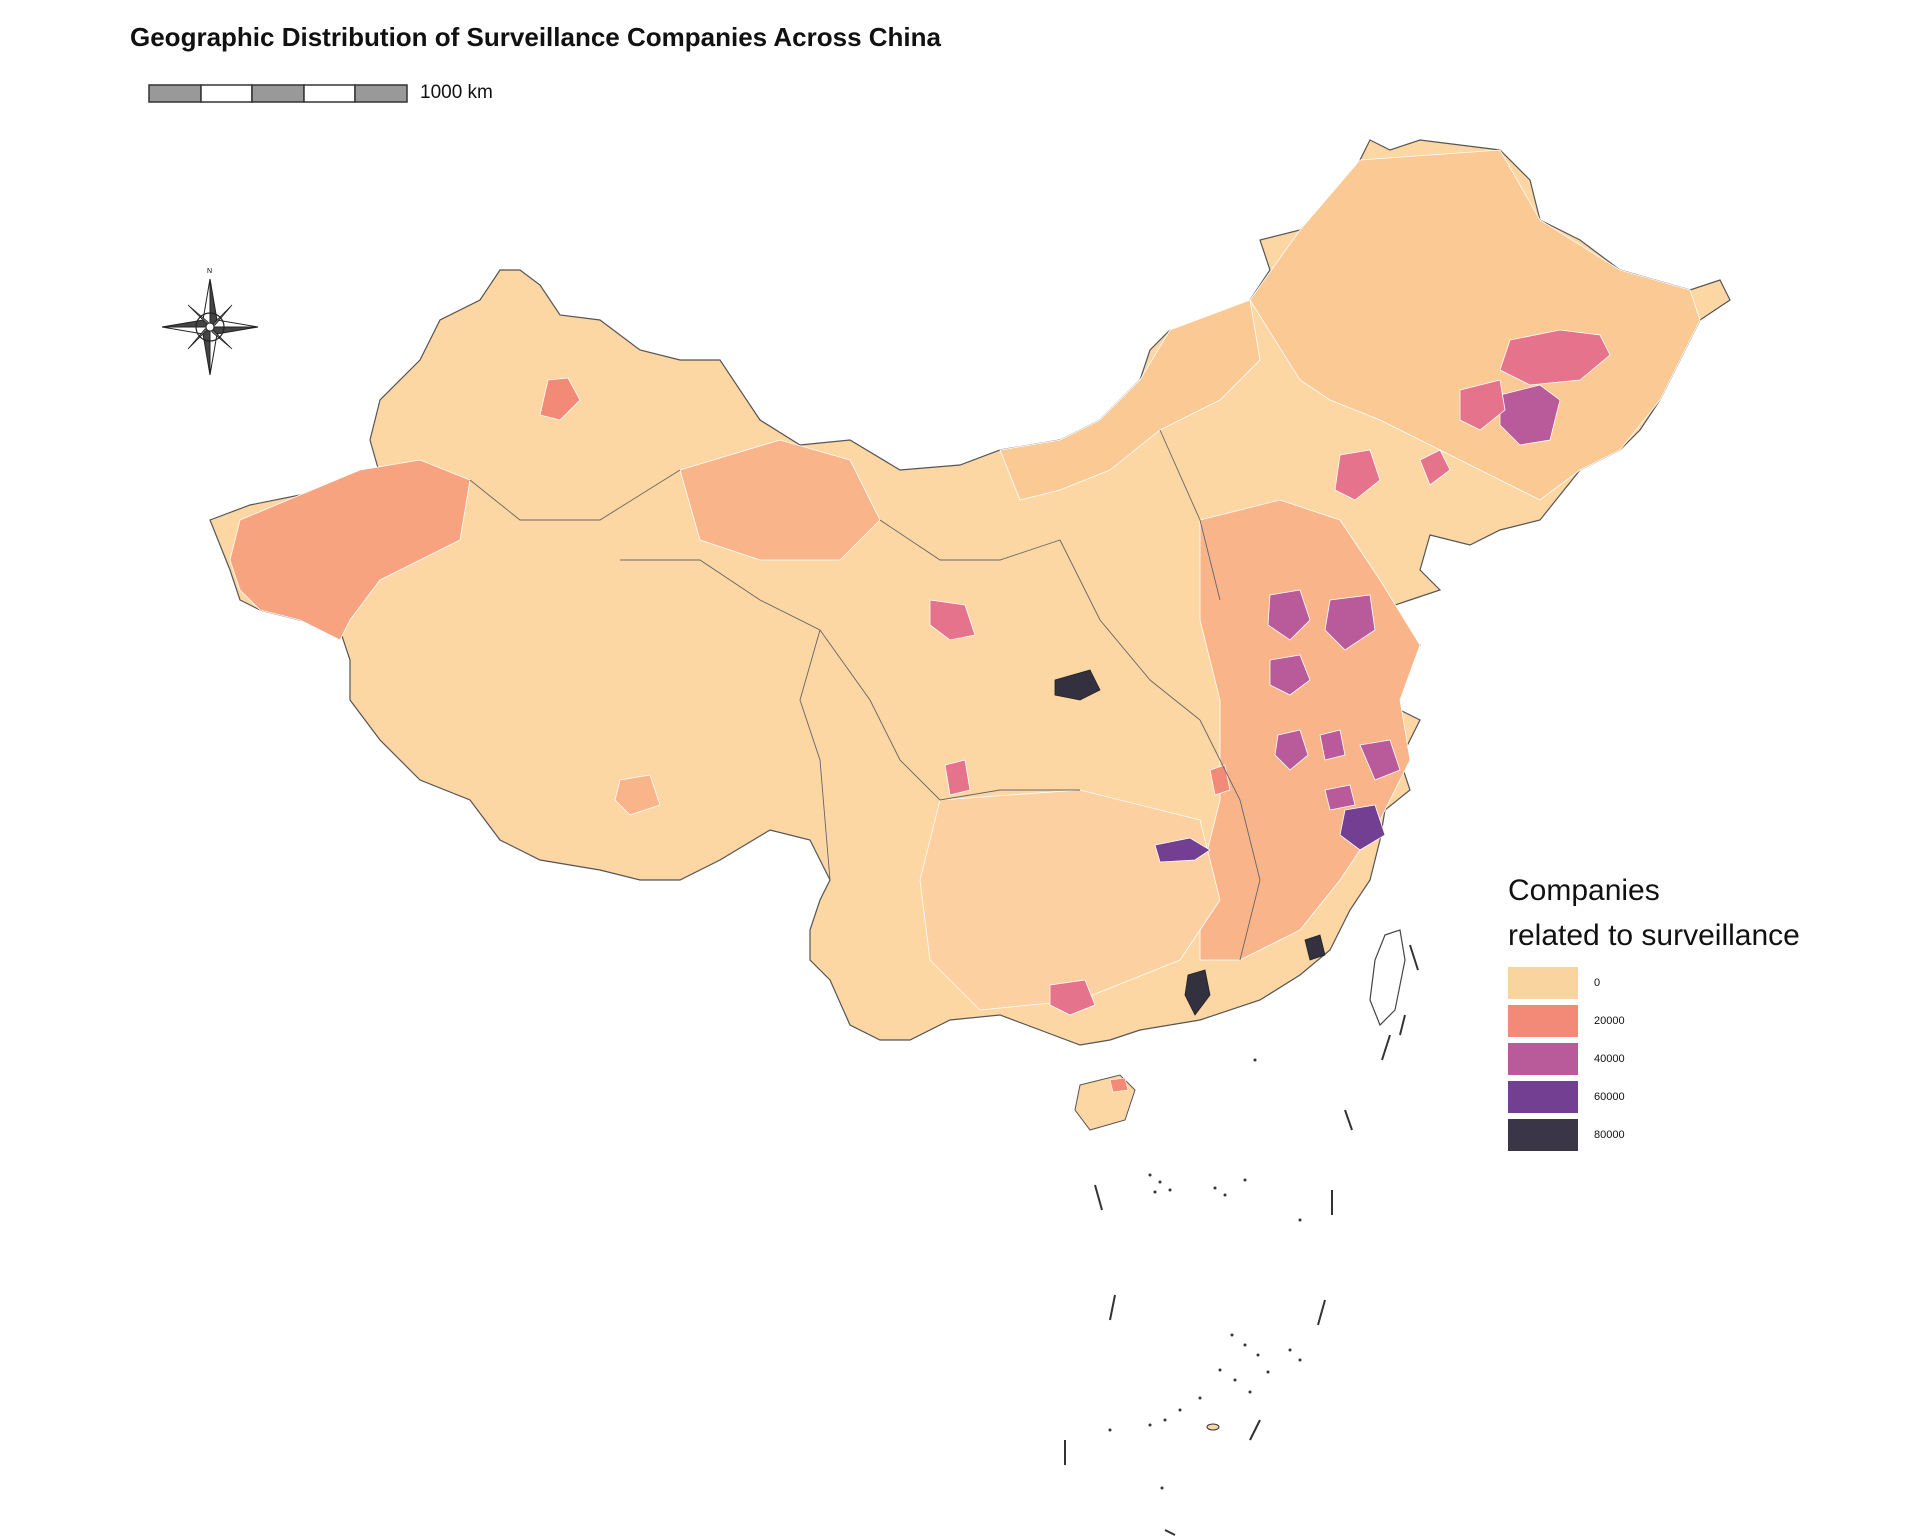 The image size is (1920, 1536). Describe the element at coordinates (209, 271) in the screenshot. I see `north-label: N` at that location.